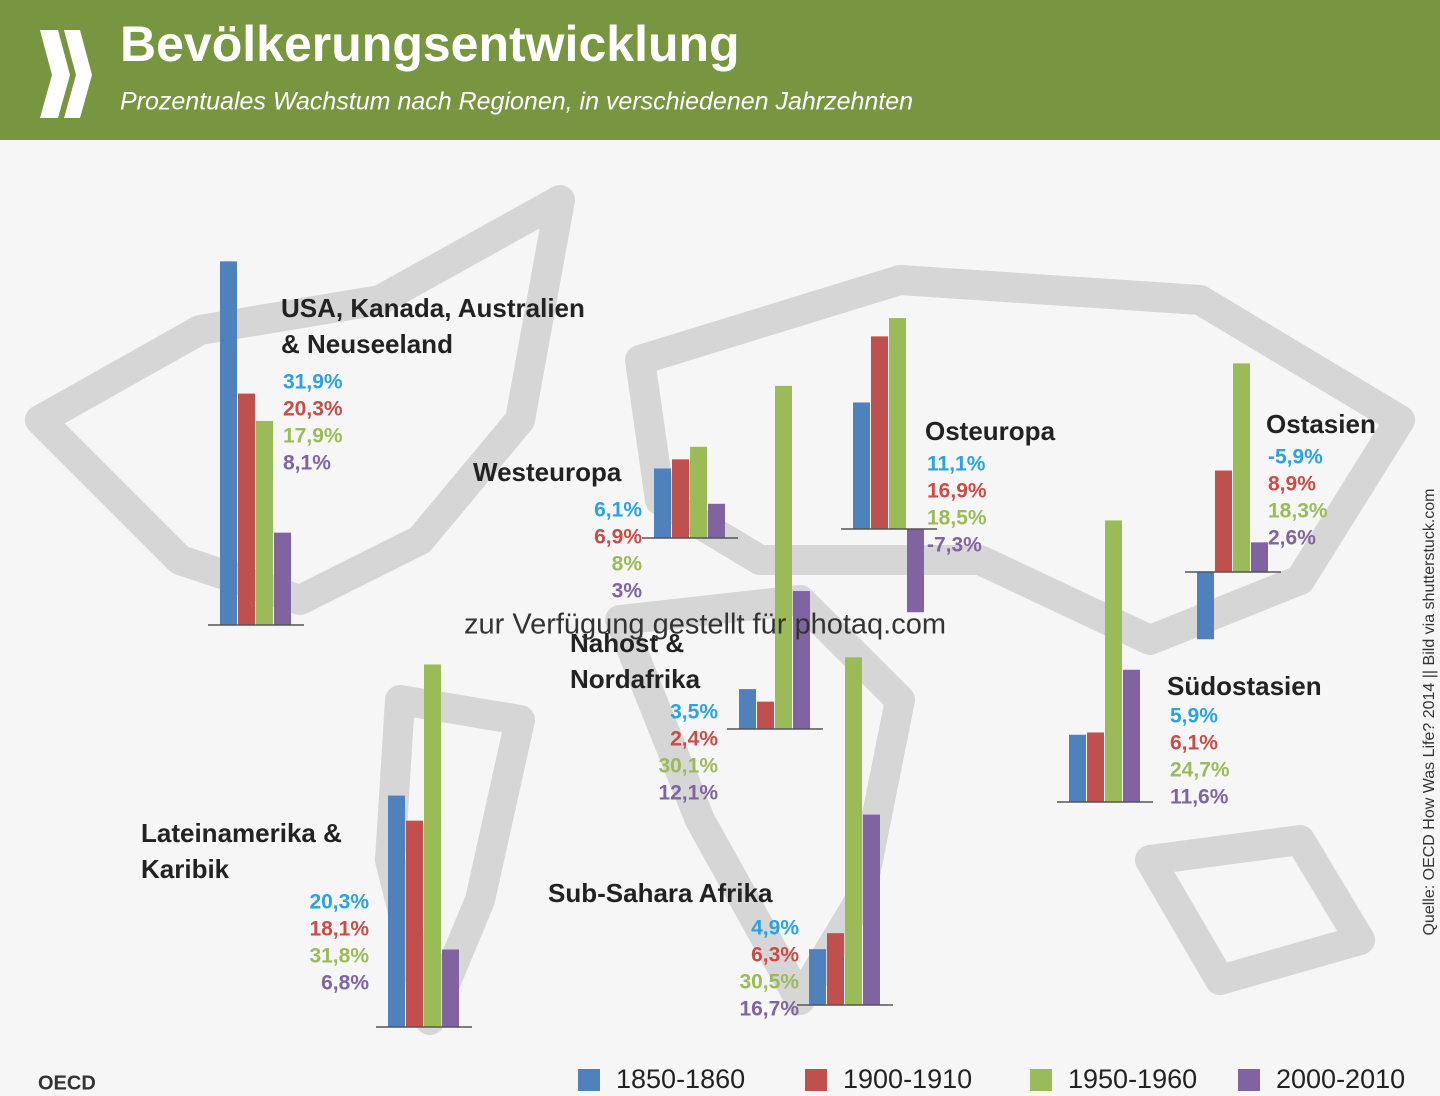  I want to click on region-title: Westeuropa, so click(547, 472).